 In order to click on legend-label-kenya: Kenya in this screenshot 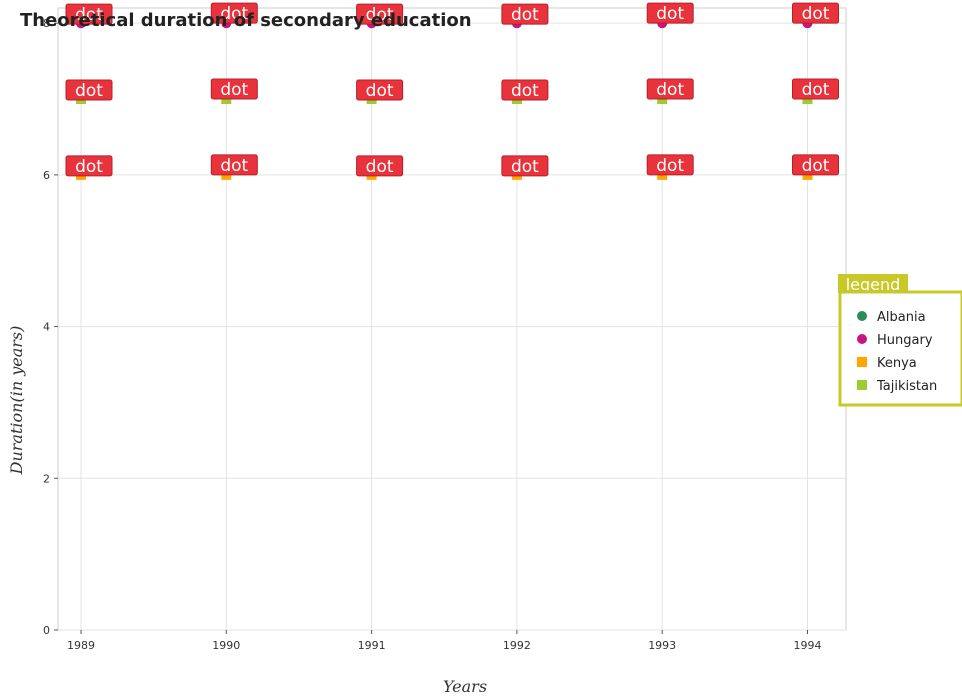, I will do `click(897, 363)`.